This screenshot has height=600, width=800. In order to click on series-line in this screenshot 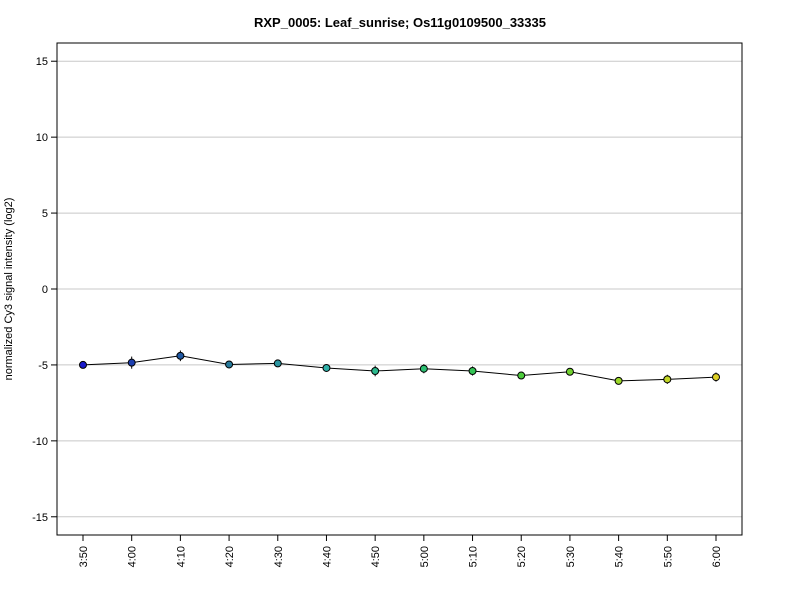, I will do `click(399, 368)`.